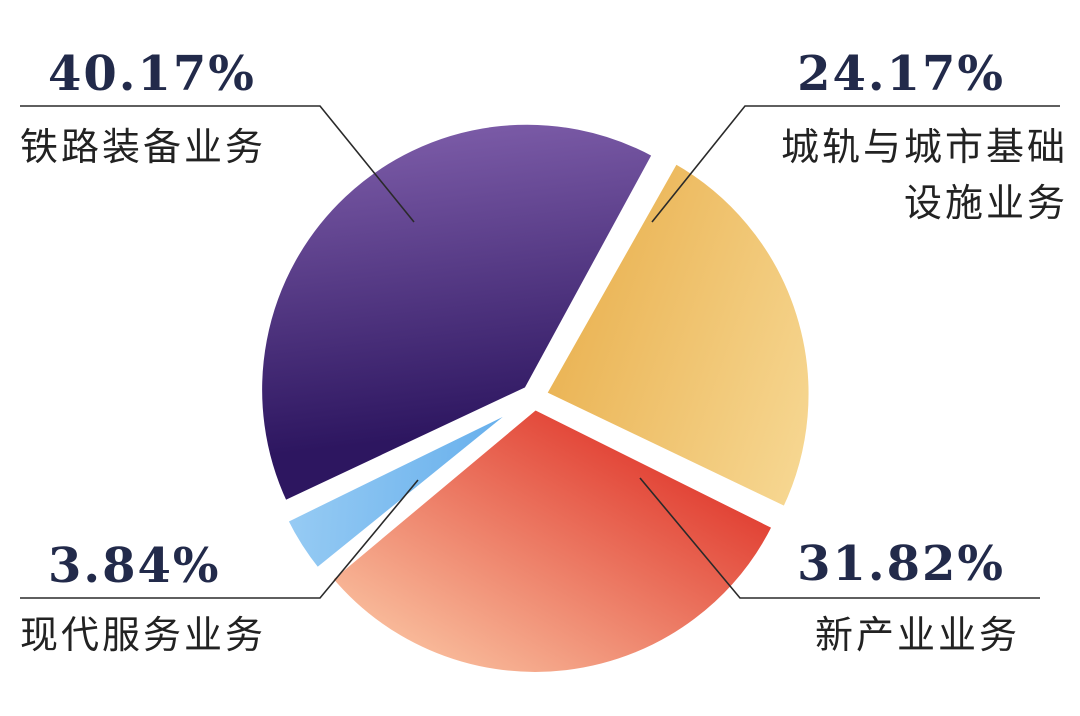 This screenshot has height=716, width=1080. What do you see at coordinates (986, 203) in the screenshot?
I see `slice-category-label-0-1: 设施业务` at bounding box center [986, 203].